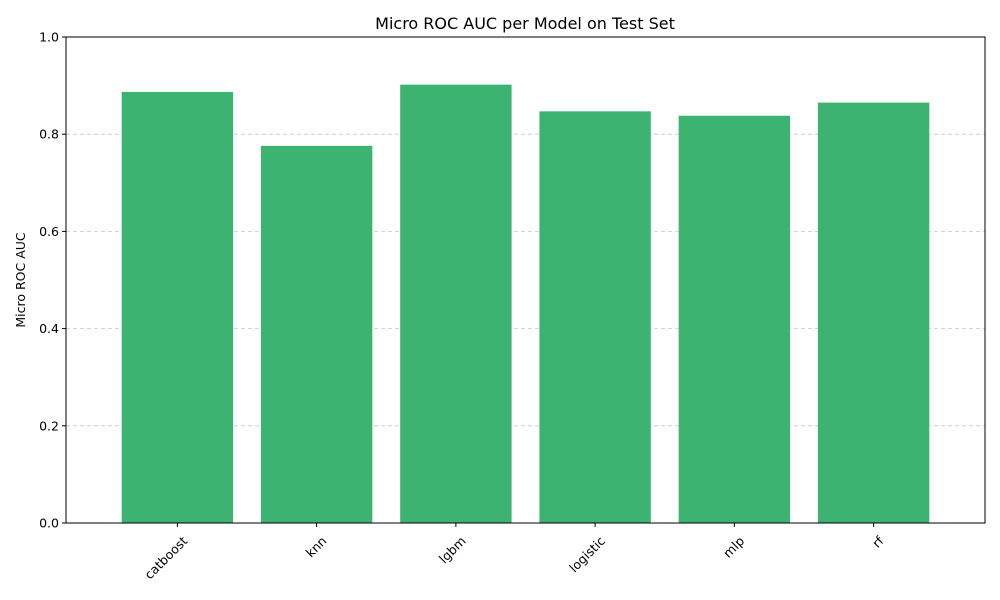 The height and width of the screenshot is (600, 1000). I want to click on bar-logistic, so click(595, 317).